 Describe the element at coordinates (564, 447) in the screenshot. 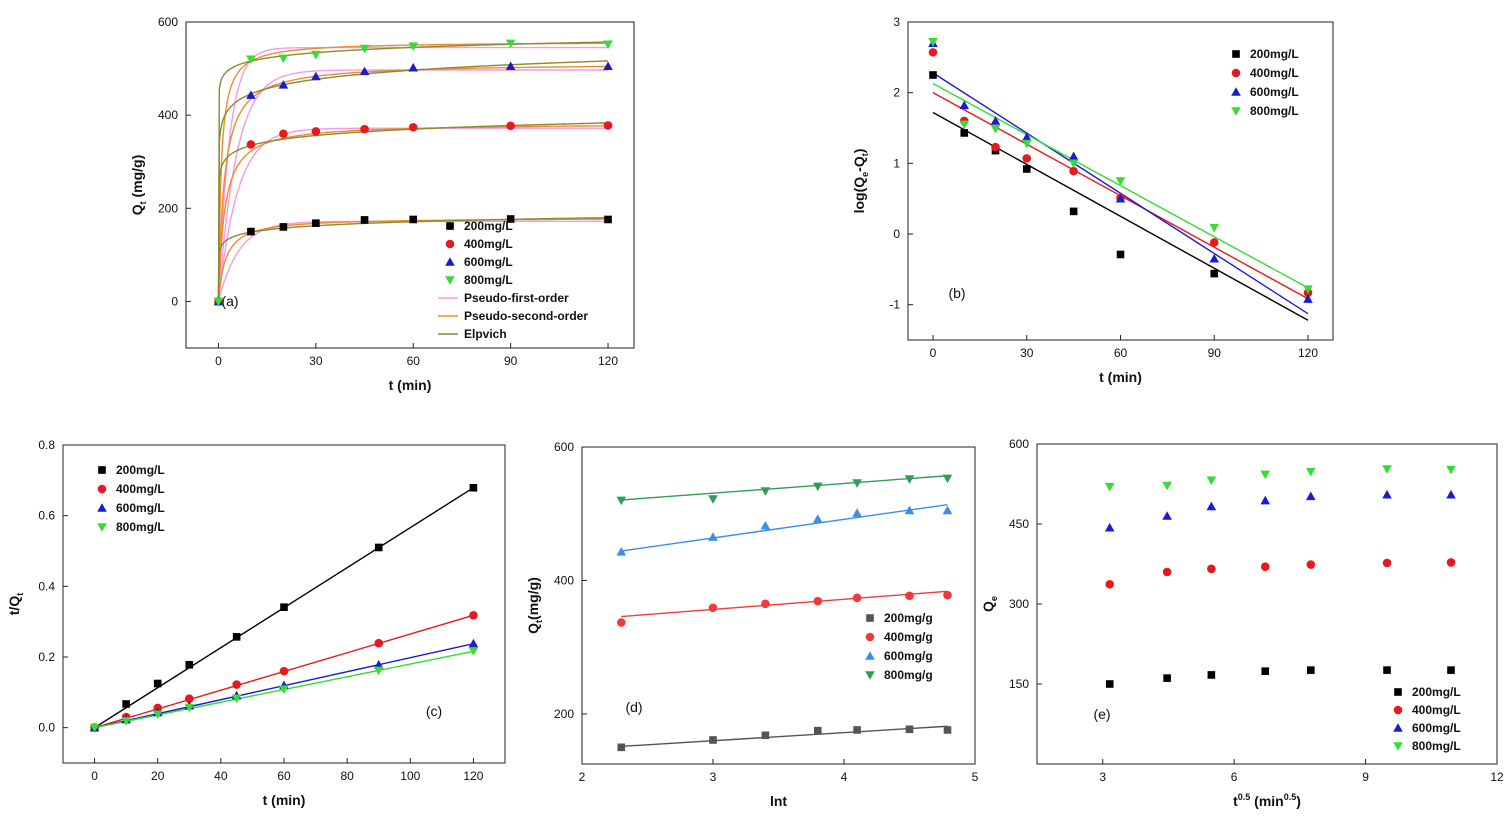

I see `y-tick-label: 600` at that location.